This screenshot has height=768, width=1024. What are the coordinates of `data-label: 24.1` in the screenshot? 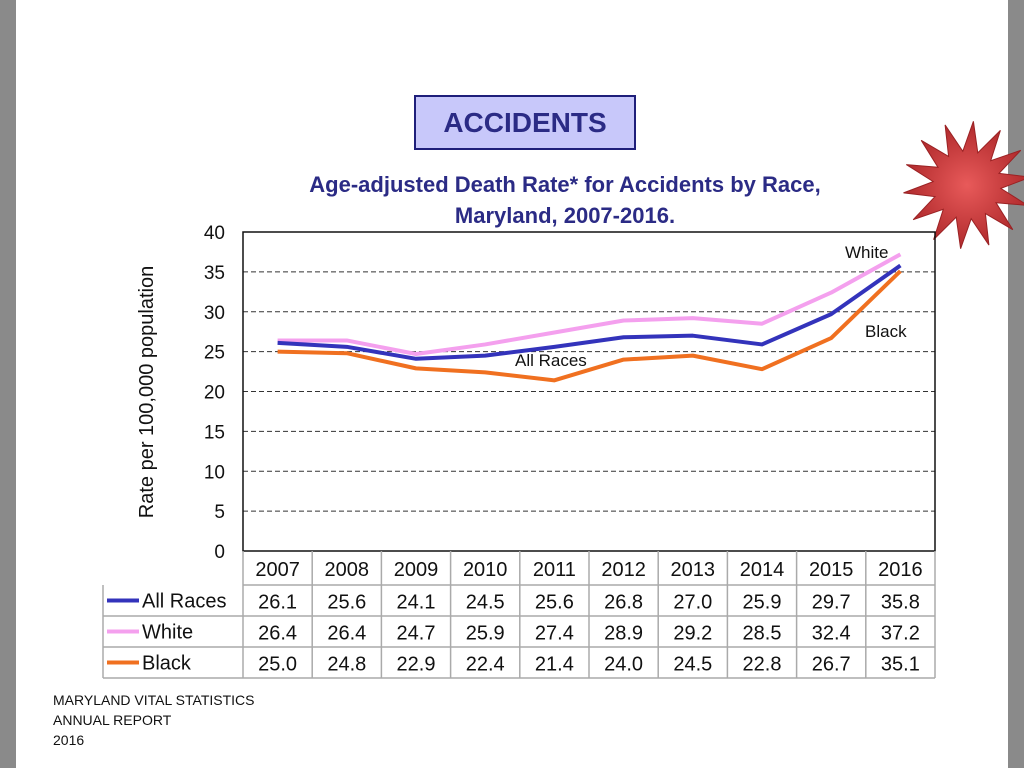 It's located at (416, 603).